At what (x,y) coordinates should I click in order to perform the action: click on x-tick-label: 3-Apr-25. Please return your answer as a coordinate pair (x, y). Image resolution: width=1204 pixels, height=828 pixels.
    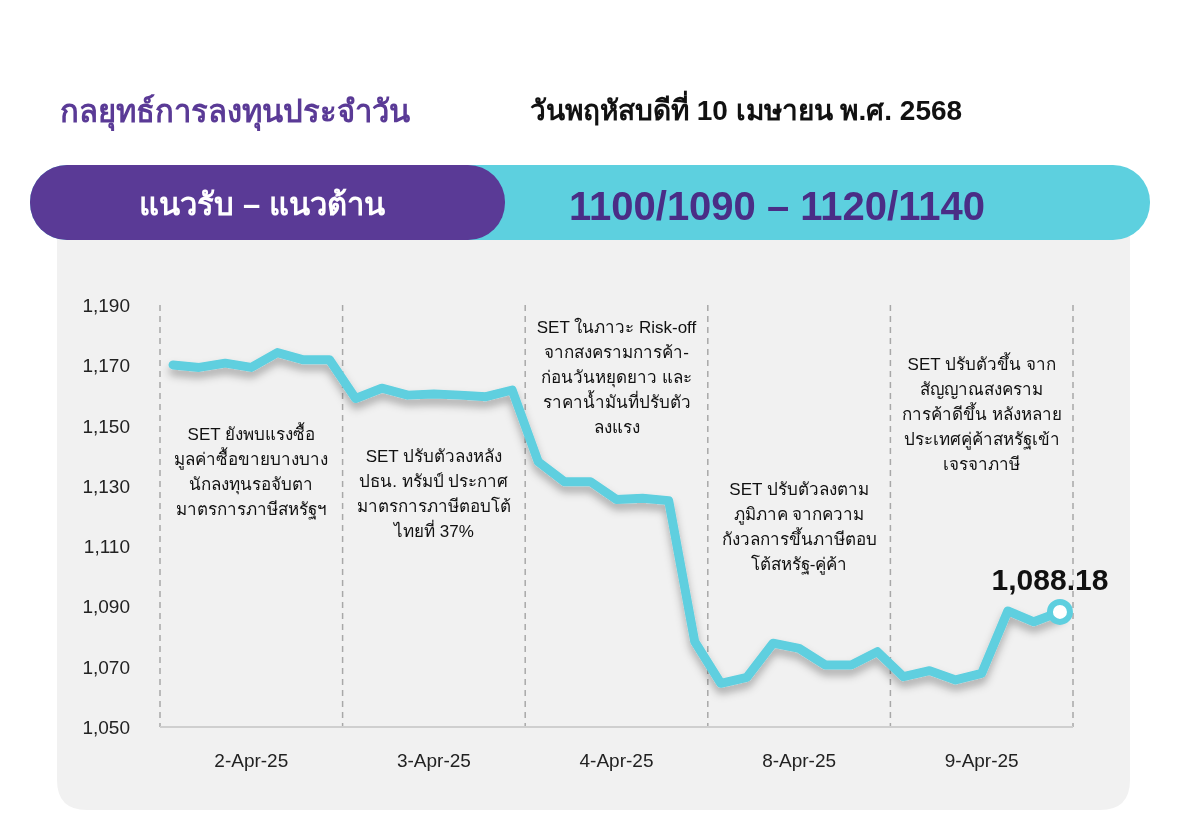
    Looking at the image, I should click on (433, 760).